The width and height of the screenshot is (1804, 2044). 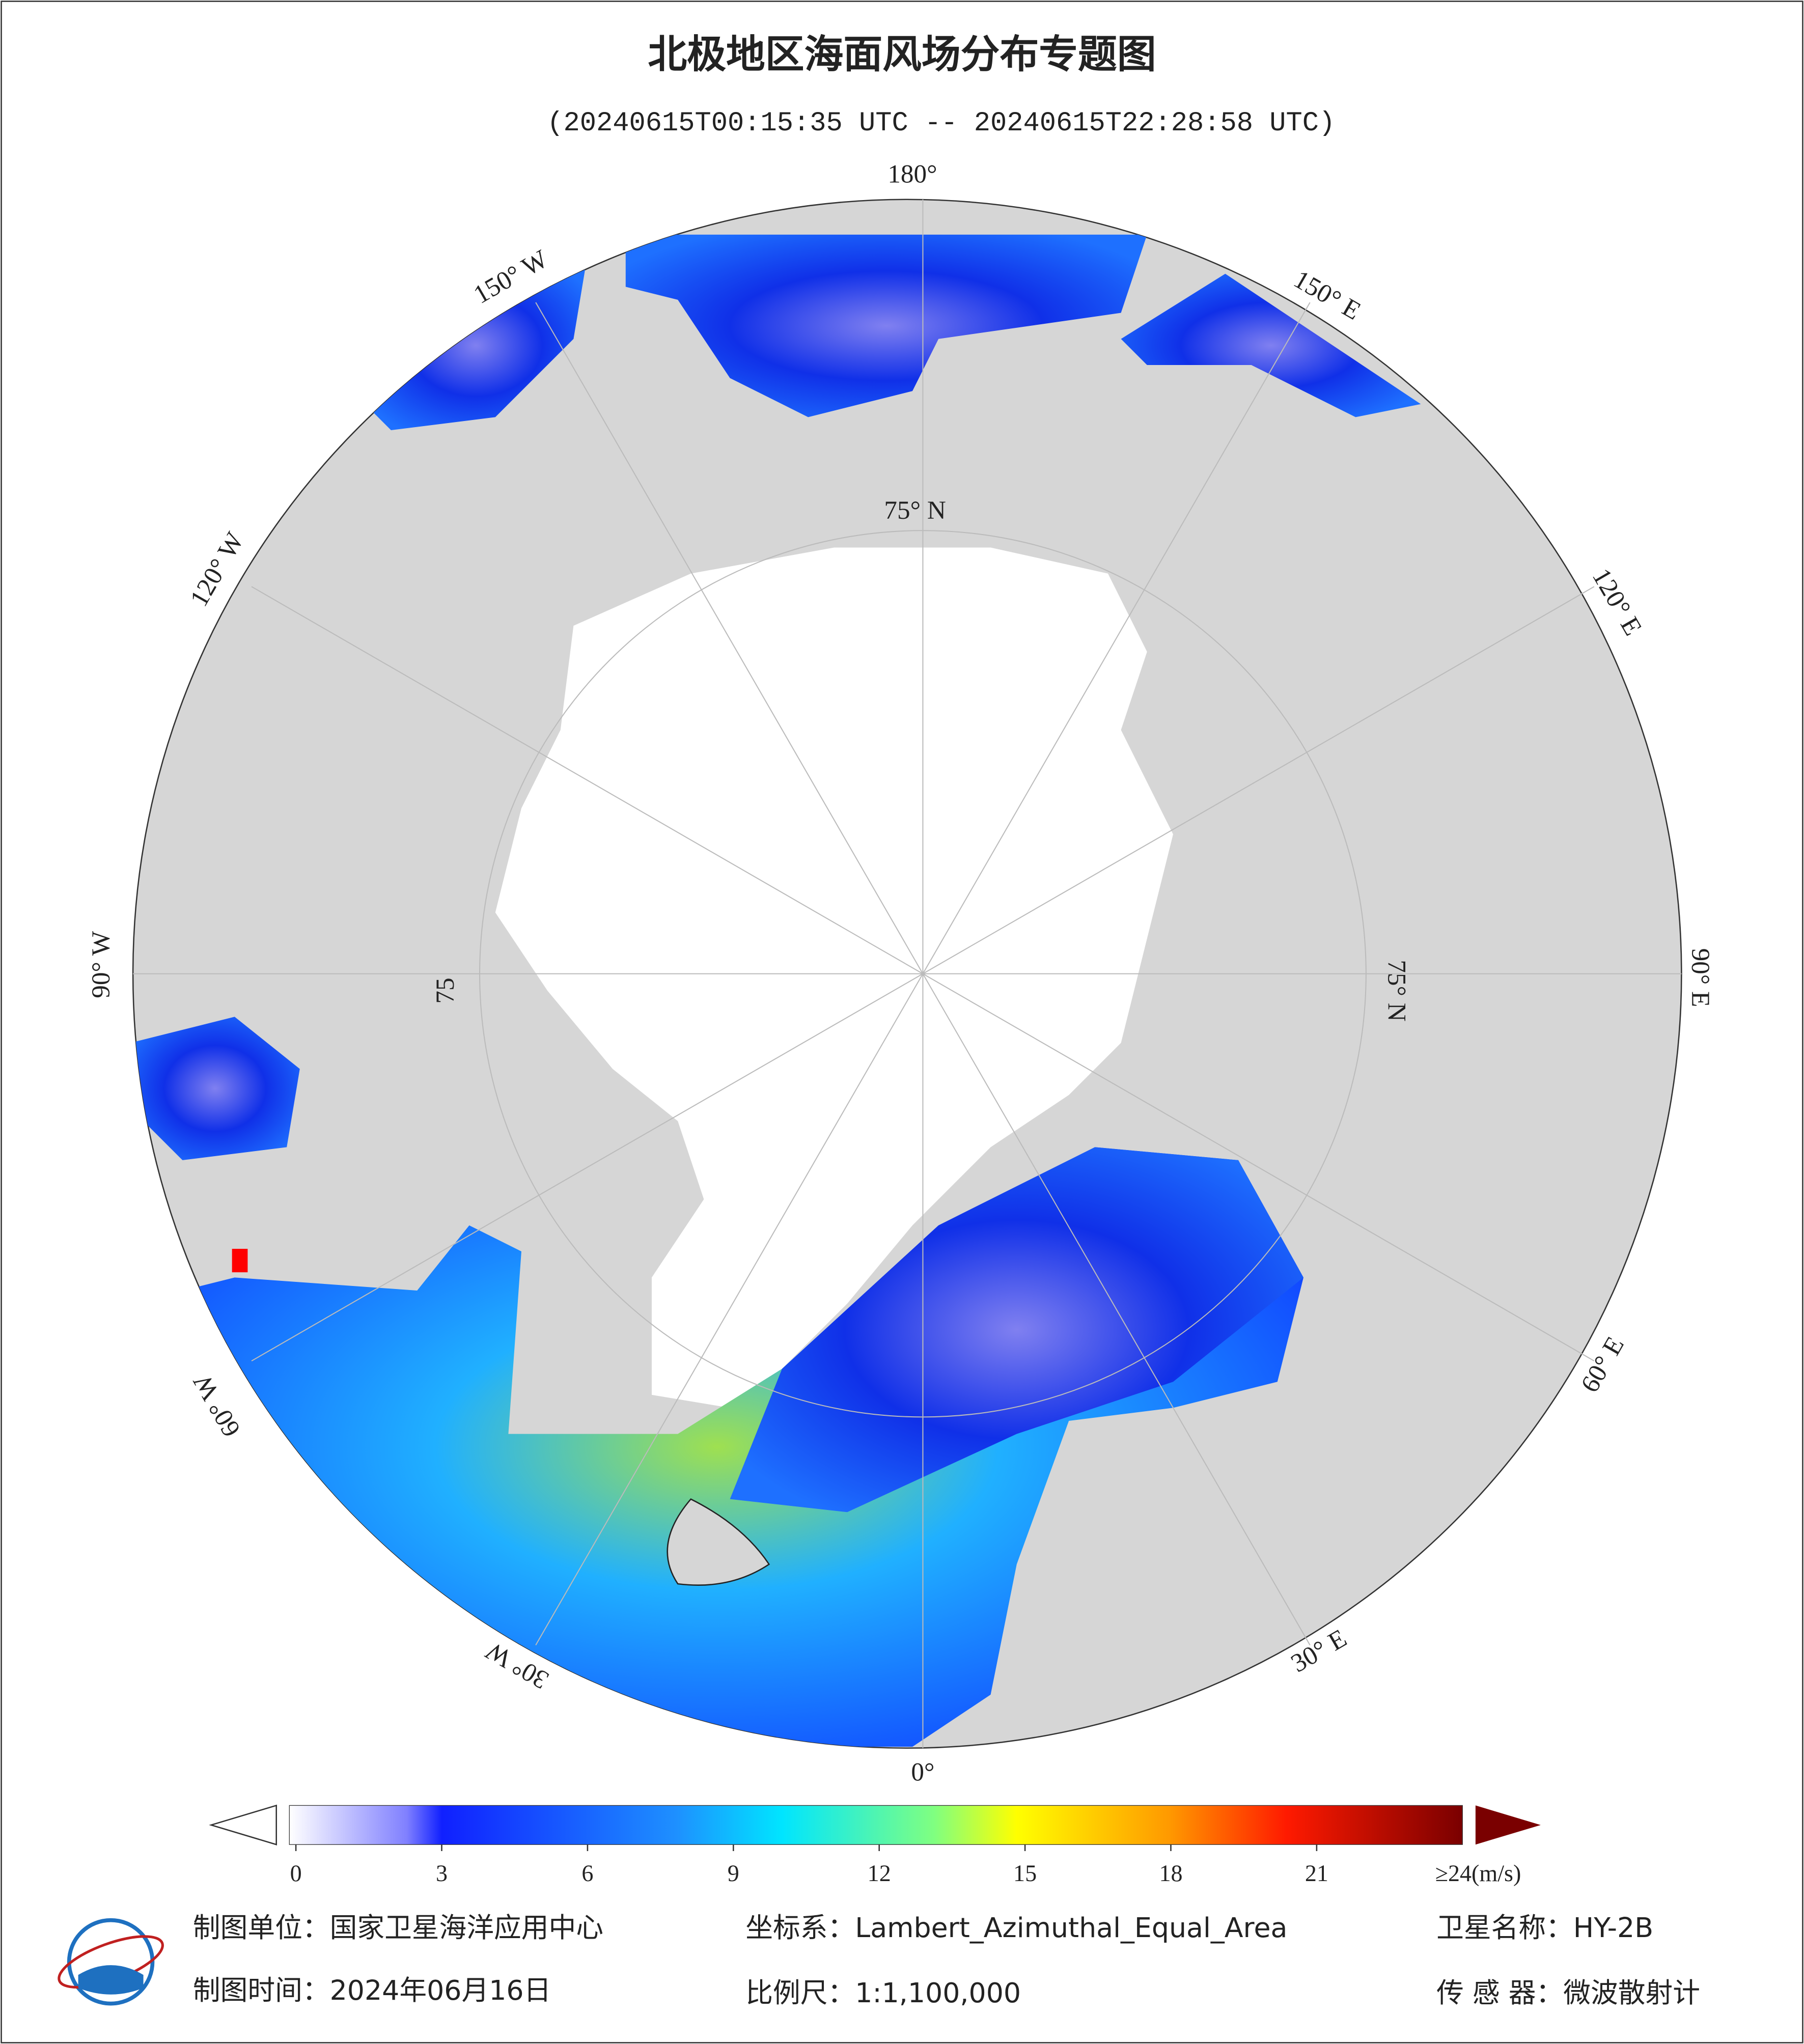 What do you see at coordinates (1508, 1825) in the screenshot?
I see `colorbar-max-arrow` at bounding box center [1508, 1825].